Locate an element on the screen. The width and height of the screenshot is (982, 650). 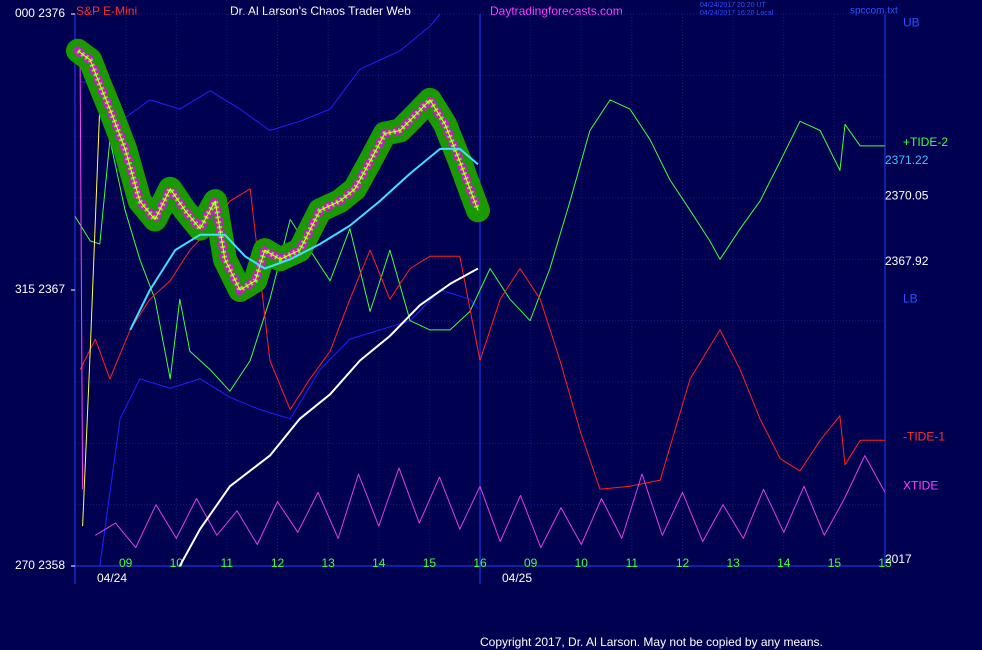
right-label: 2017 is located at coordinates (898, 559).